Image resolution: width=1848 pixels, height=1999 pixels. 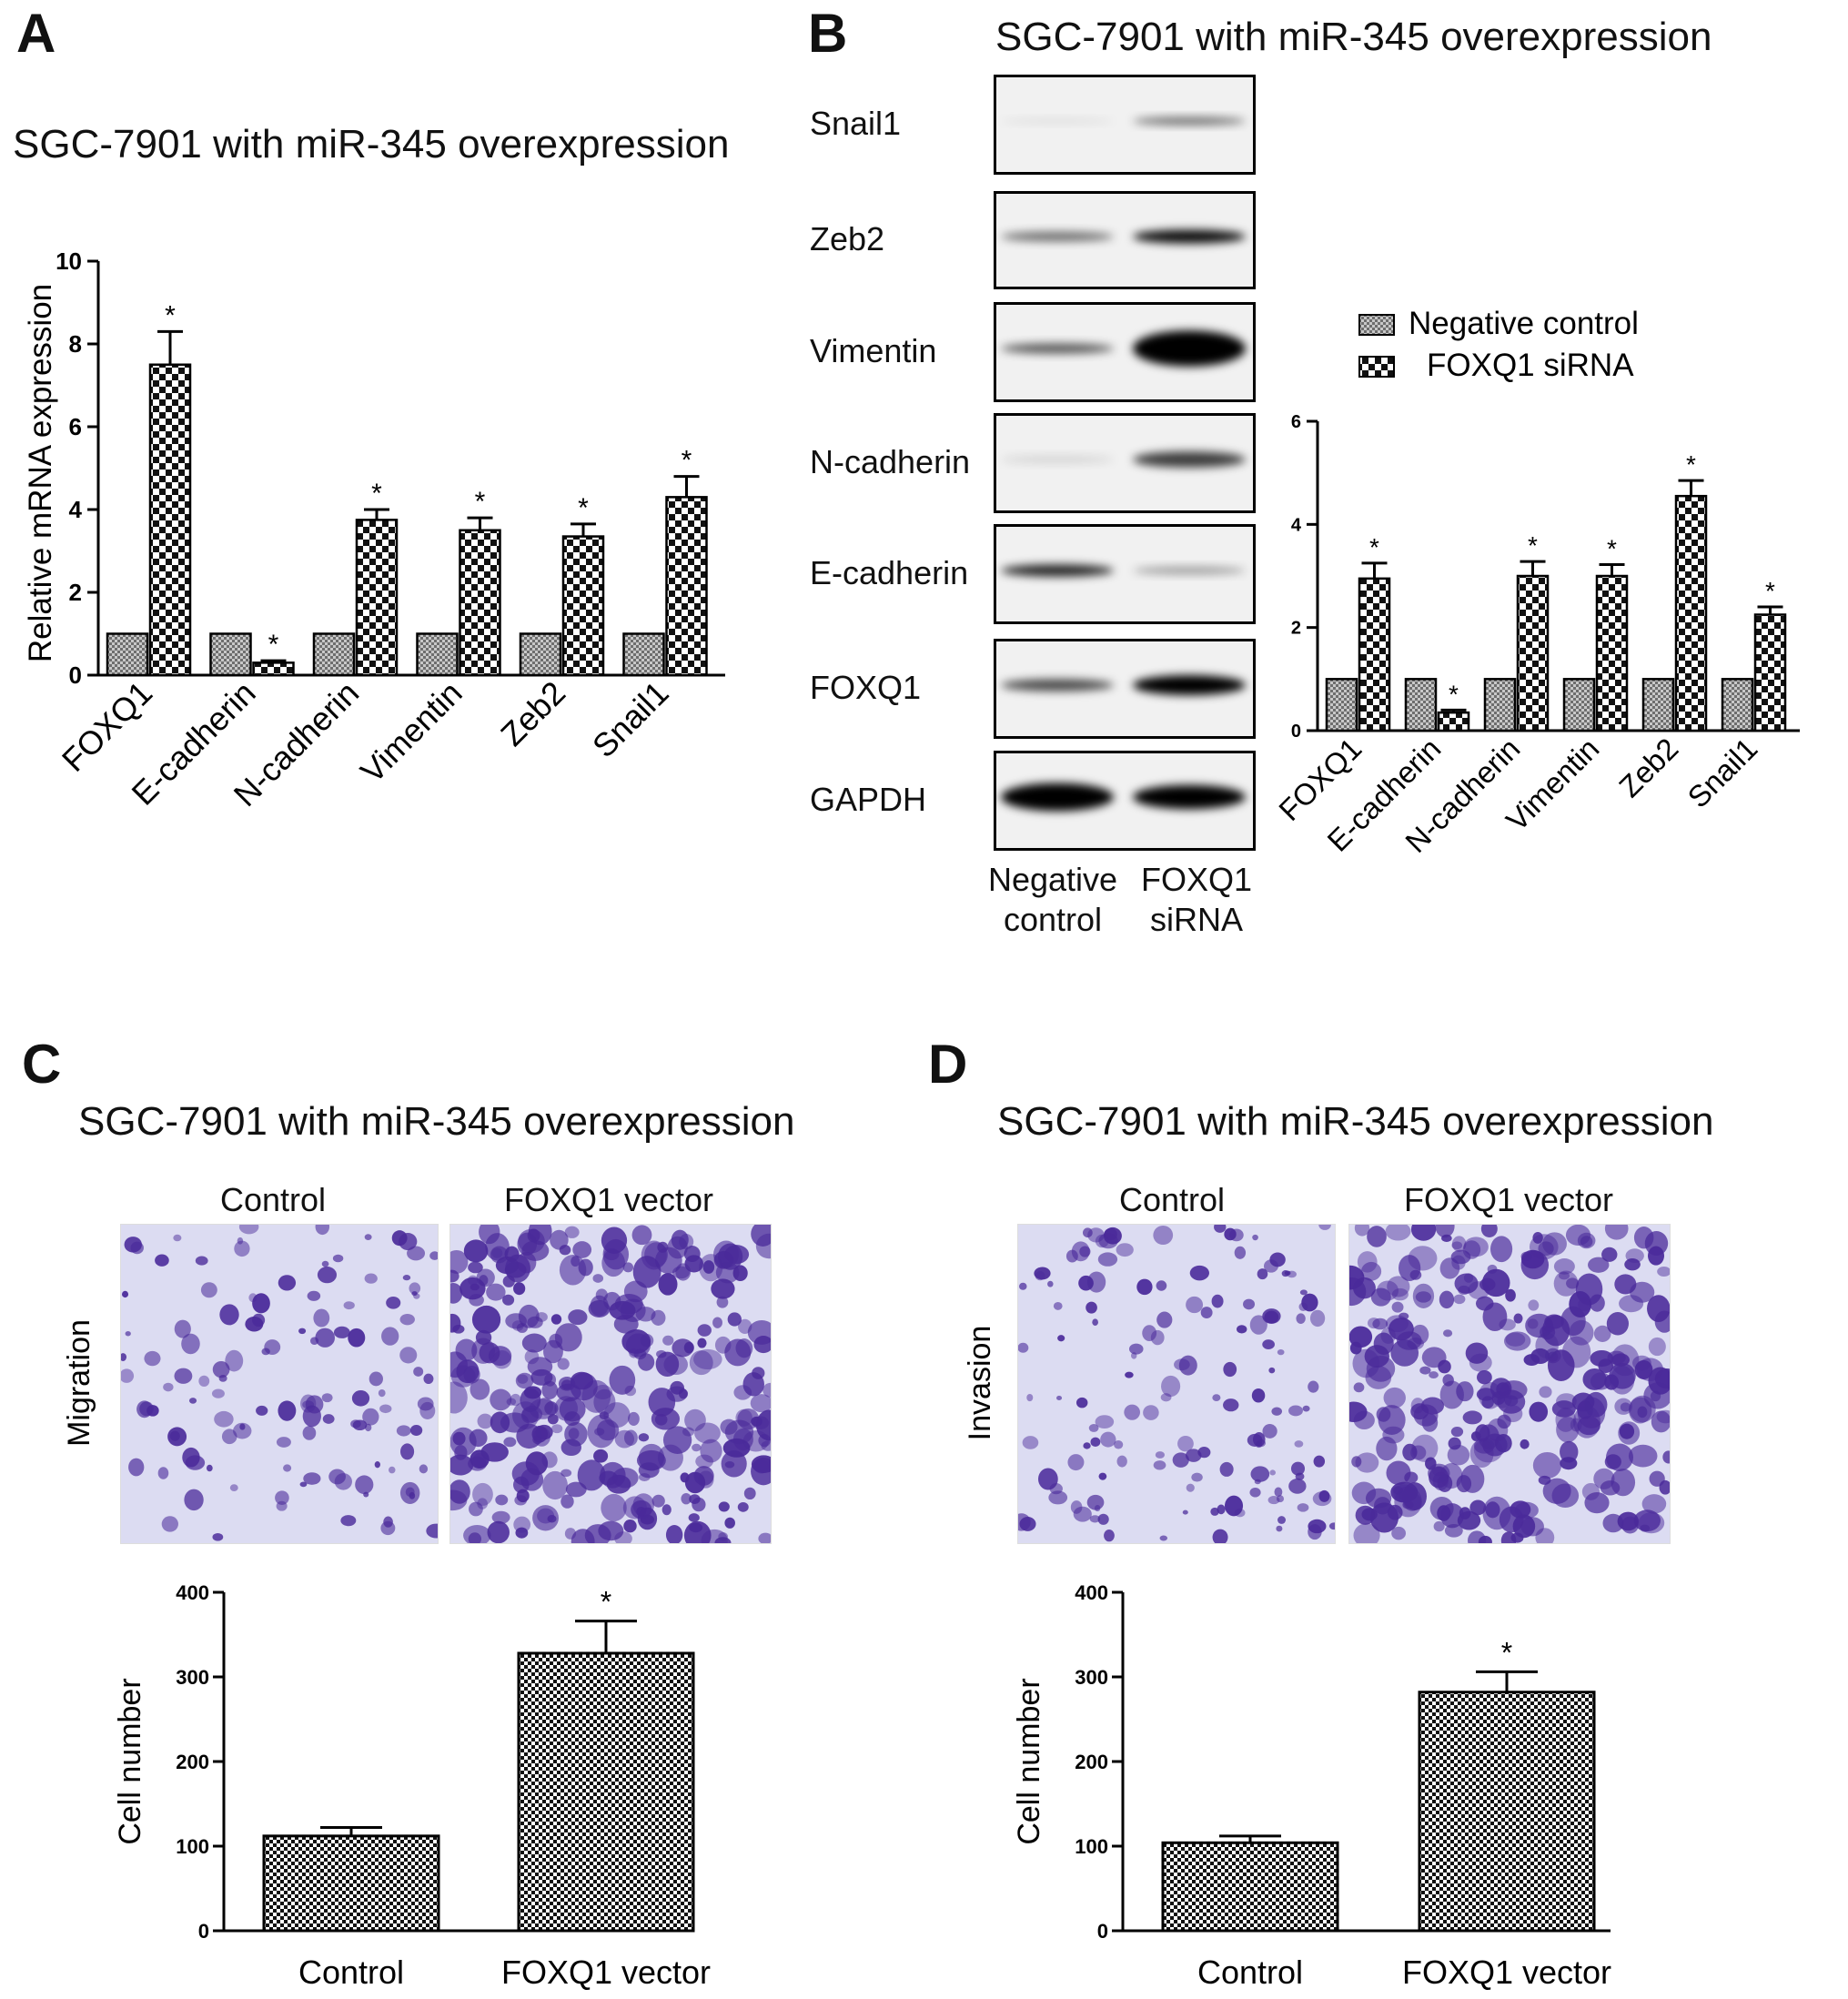 What do you see at coordinates (890, 462) in the screenshot?
I see `blot-row-label: N-cadherin` at bounding box center [890, 462].